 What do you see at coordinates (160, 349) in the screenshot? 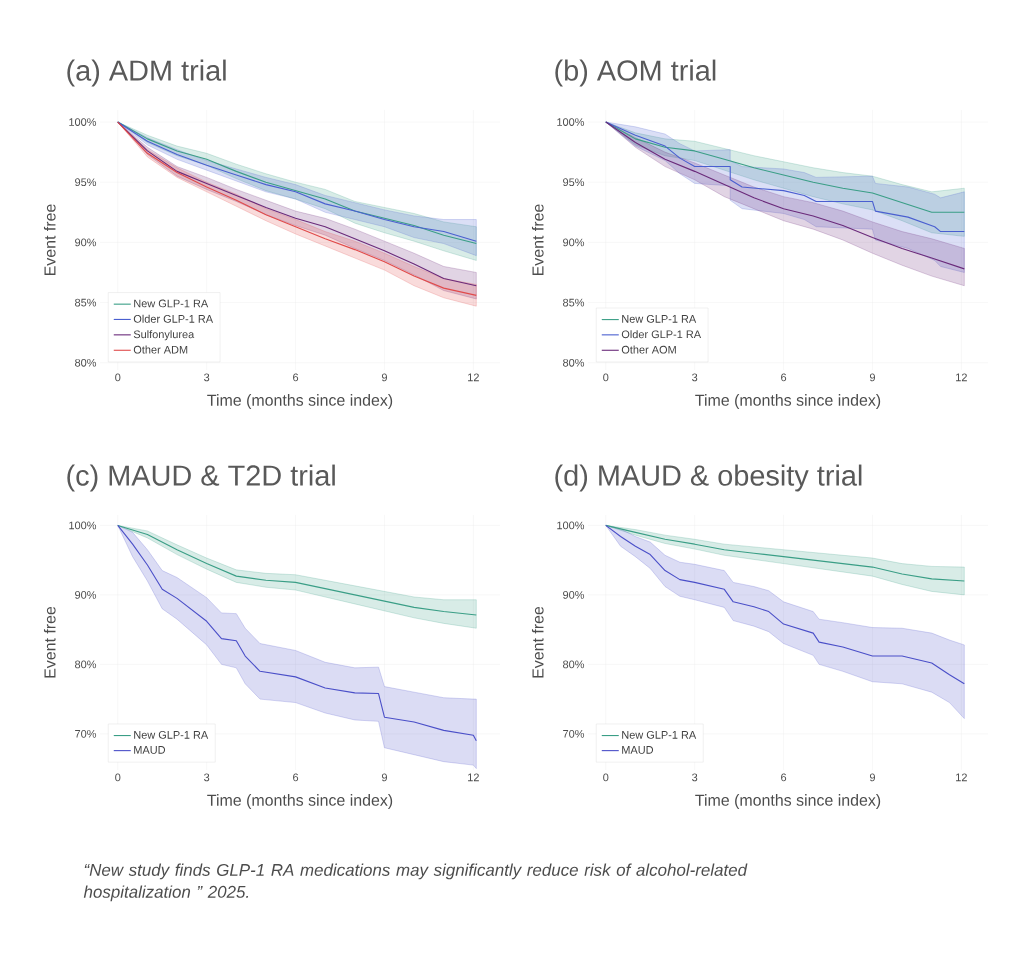
I see `legend-label: Other ADM` at bounding box center [160, 349].